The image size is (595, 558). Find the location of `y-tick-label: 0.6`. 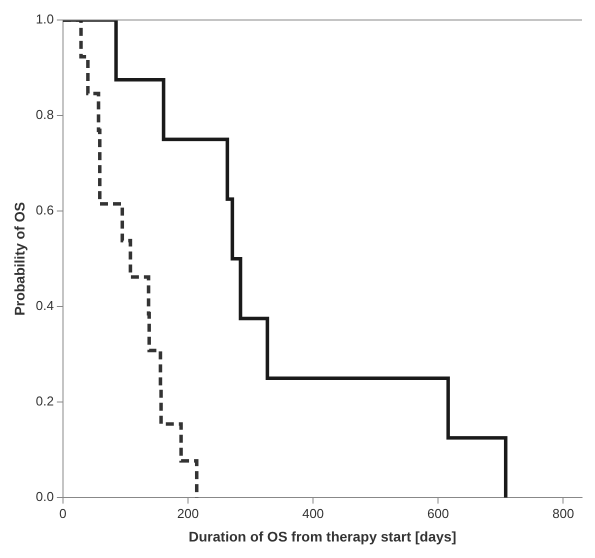

y-tick-label: 0.6 is located at coordinates (45, 210).